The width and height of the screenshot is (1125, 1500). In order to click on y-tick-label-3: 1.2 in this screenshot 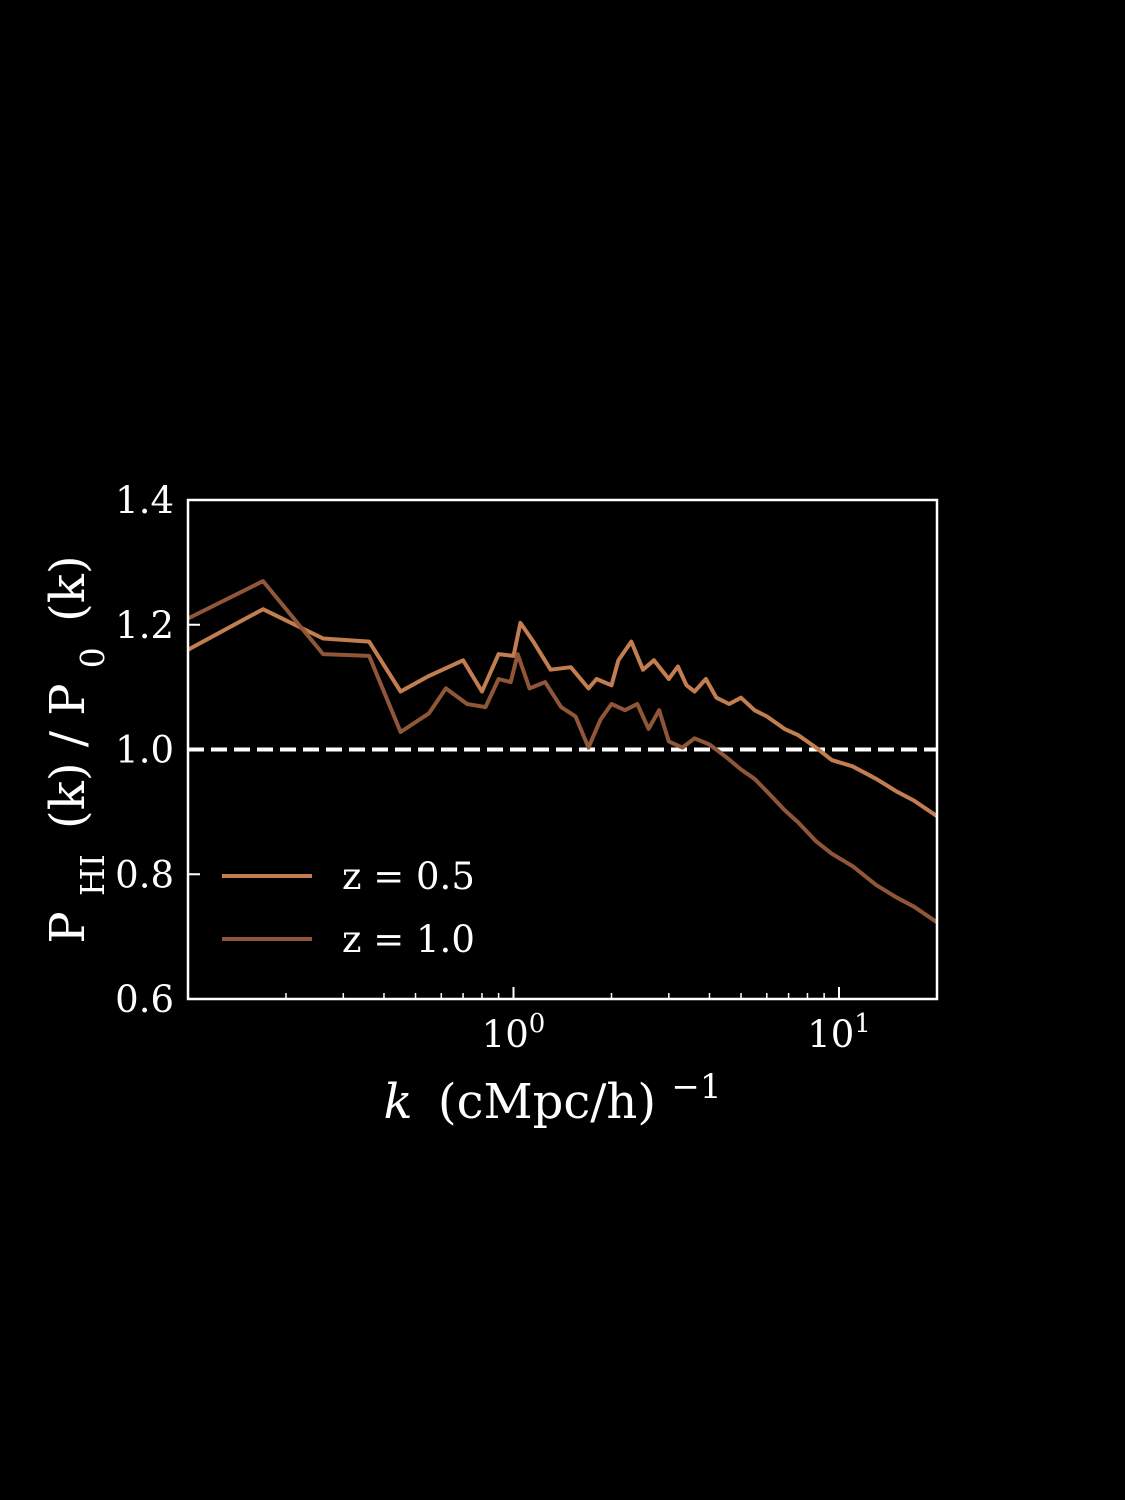, I will do `click(144, 625)`.